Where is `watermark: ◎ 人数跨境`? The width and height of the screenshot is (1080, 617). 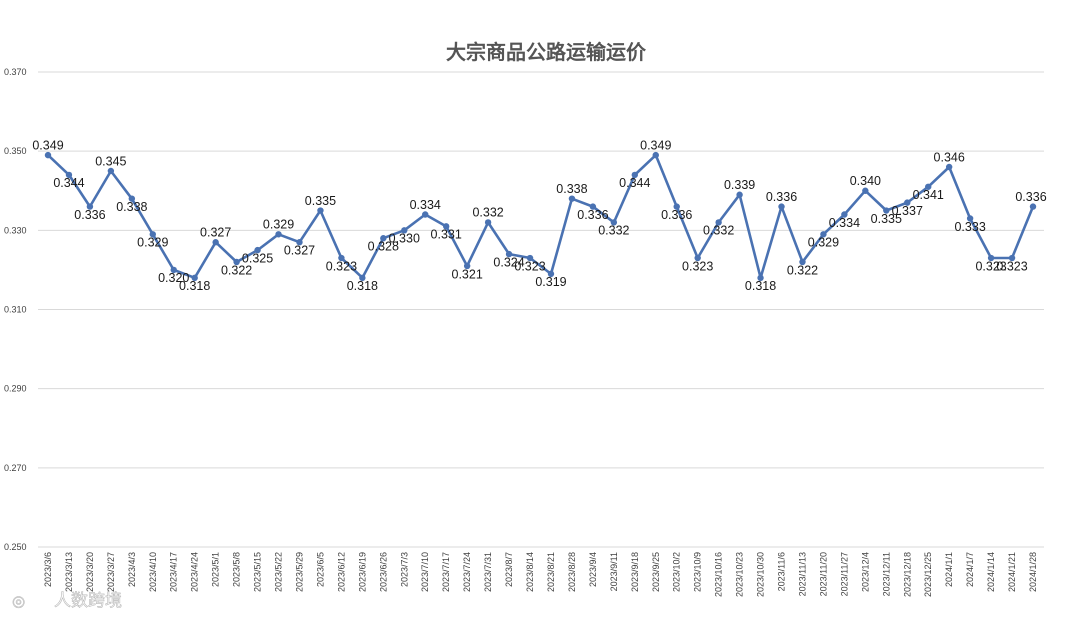 watermark: ◎ 人数跨境 is located at coordinates (67, 601).